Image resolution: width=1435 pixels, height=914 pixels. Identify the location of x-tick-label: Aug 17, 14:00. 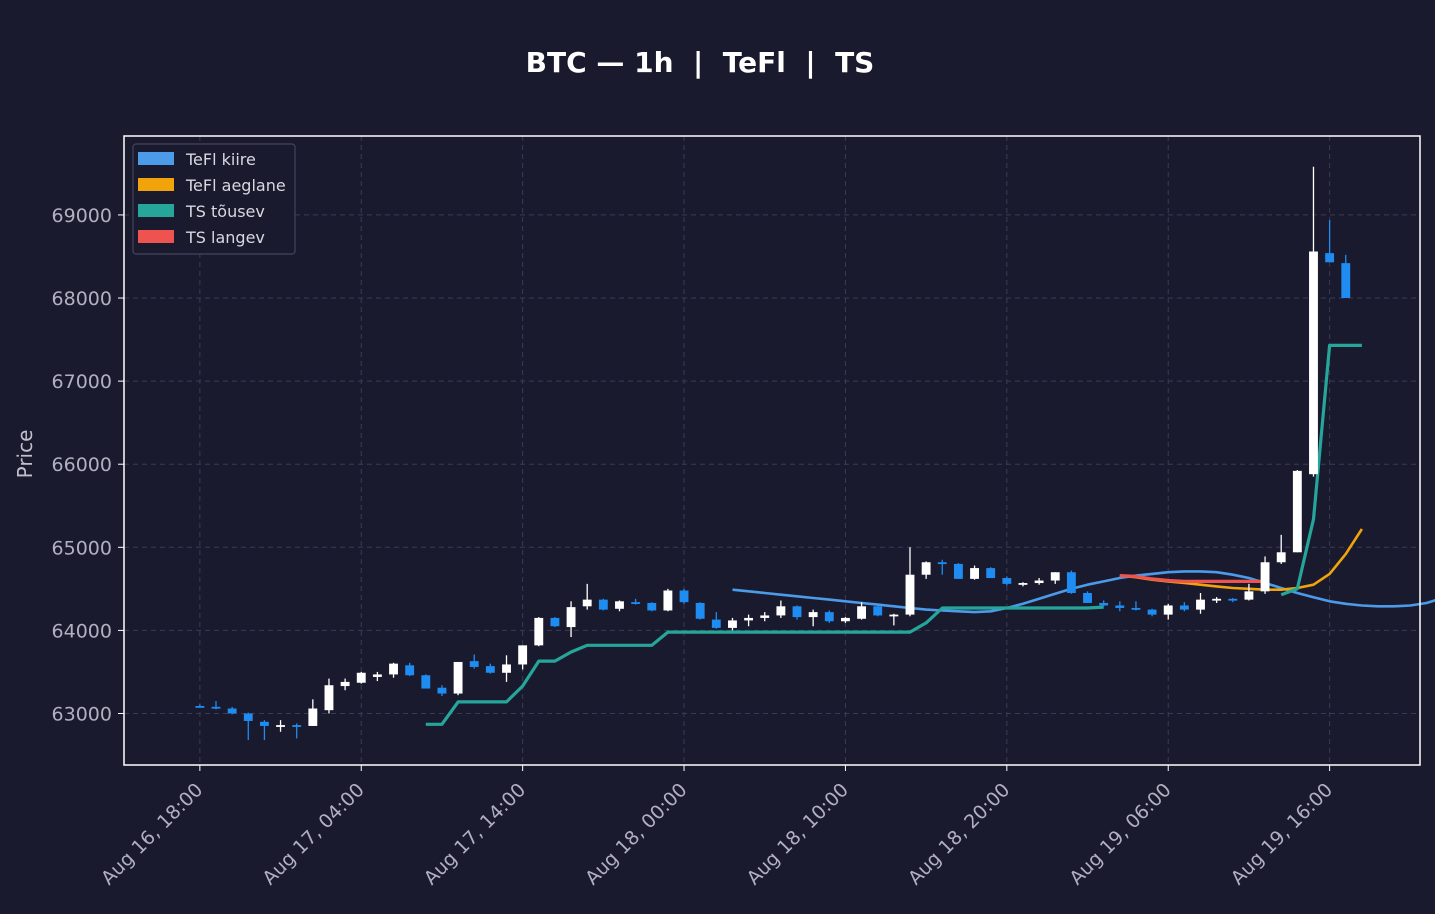
(475, 834).